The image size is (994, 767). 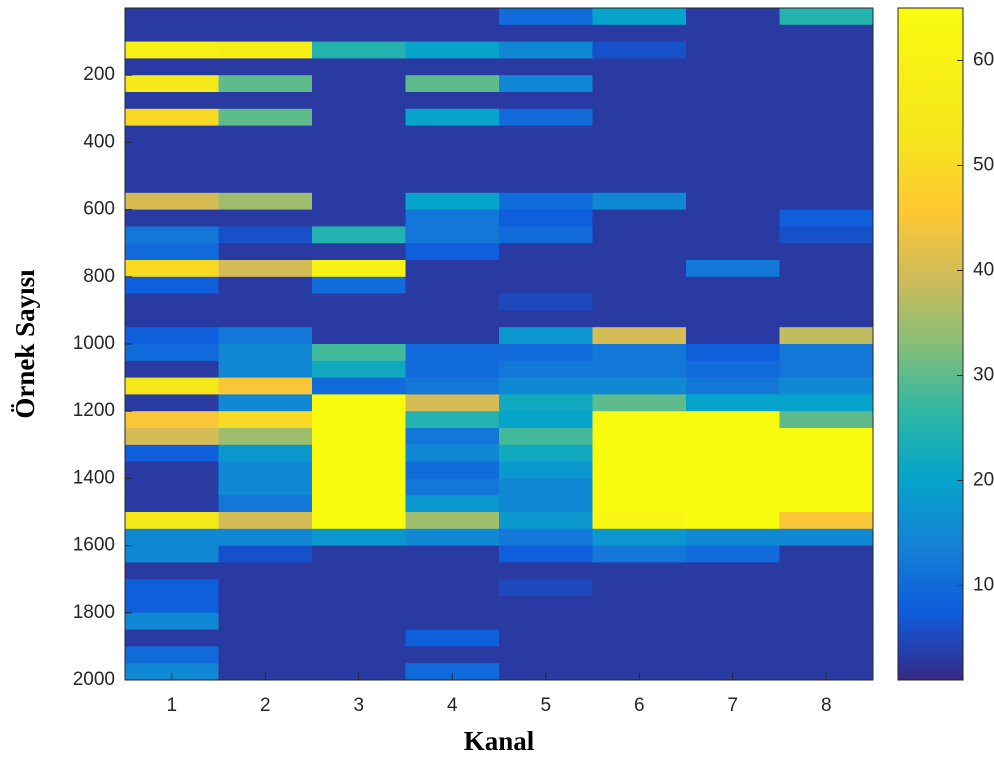 What do you see at coordinates (94, 545) in the screenshot?
I see `y-tick-label: 1600` at bounding box center [94, 545].